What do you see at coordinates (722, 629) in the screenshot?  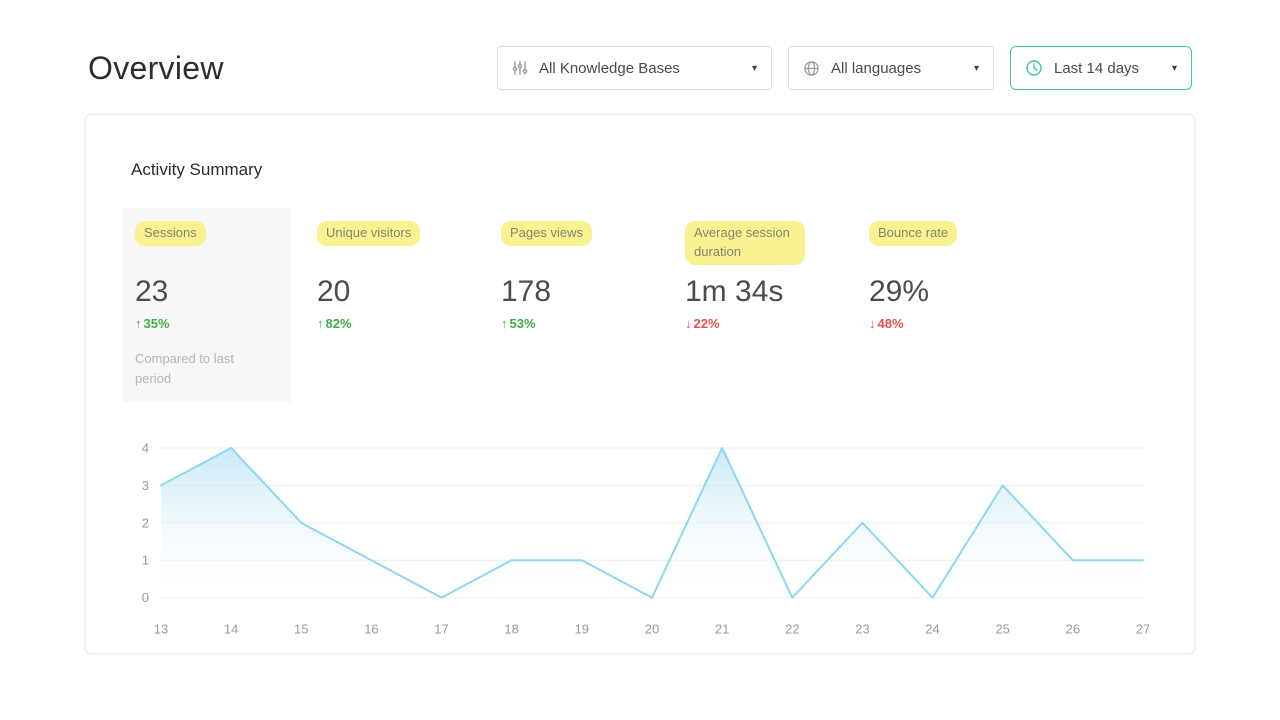 I see `x-tick-label: 21` at bounding box center [722, 629].